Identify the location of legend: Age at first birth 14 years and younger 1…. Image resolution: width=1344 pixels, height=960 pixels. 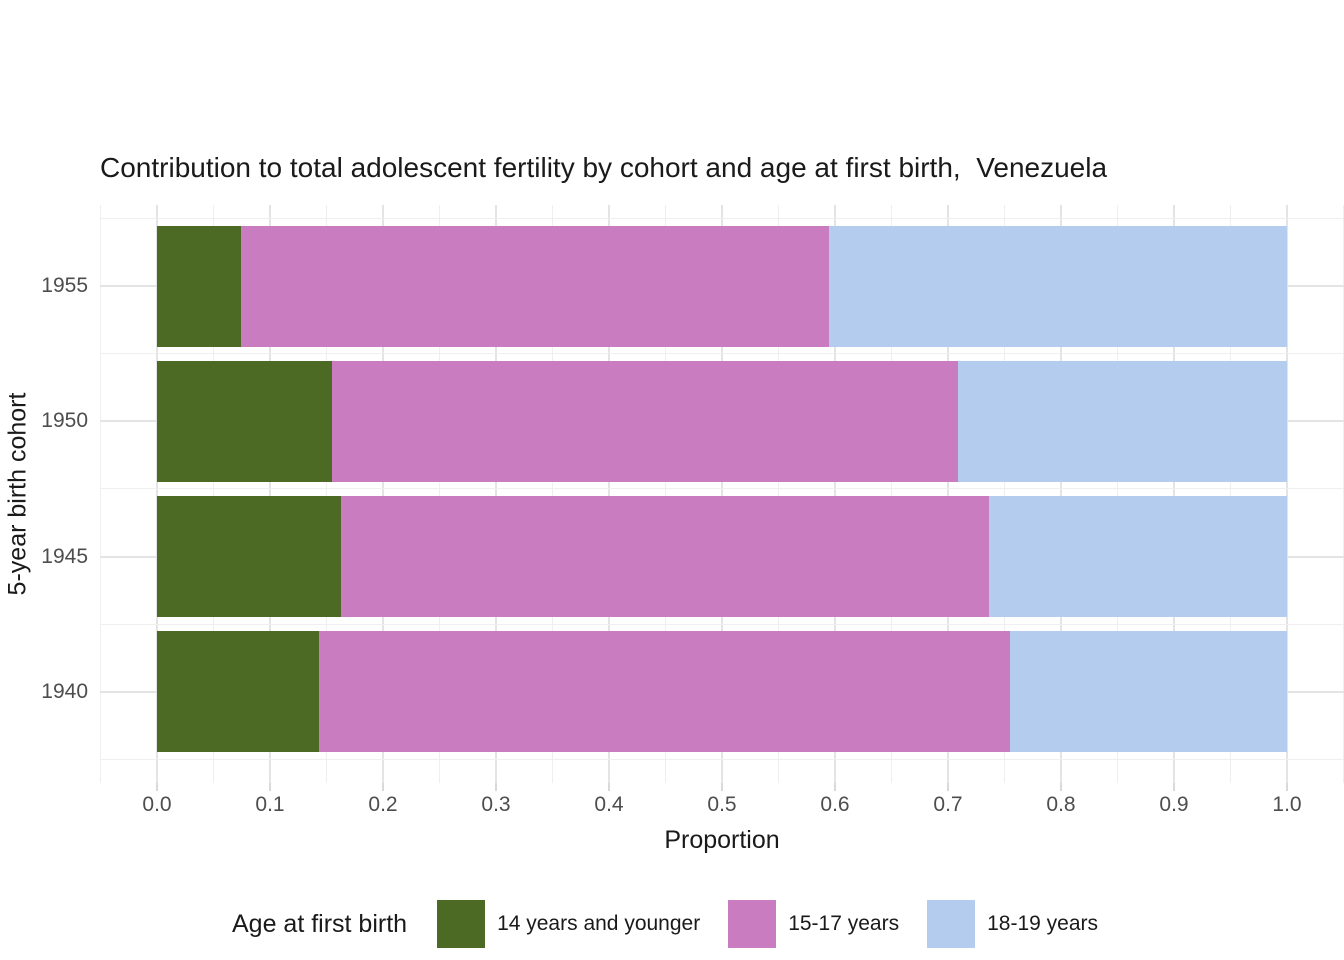
(672, 924).